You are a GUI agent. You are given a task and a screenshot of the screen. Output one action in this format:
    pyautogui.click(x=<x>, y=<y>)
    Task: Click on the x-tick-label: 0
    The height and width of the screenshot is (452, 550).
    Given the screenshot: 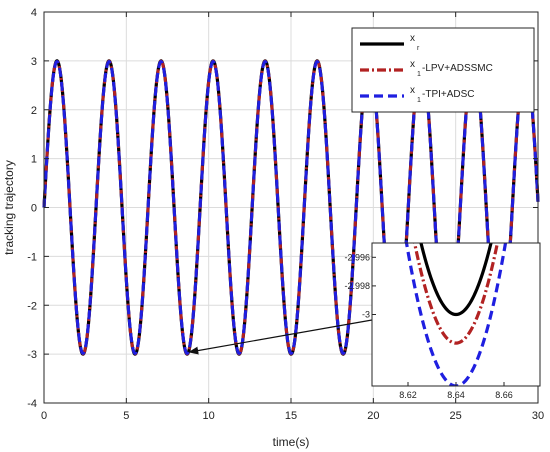 What is the action you would take?
    pyautogui.click(x=44, y=416)
    